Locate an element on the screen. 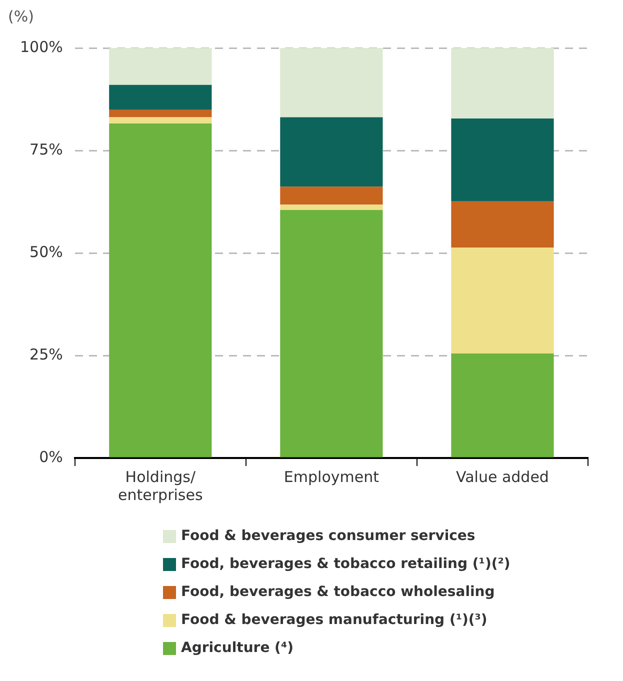  x-tick-label: Value added is located at coordinates (502, 477).